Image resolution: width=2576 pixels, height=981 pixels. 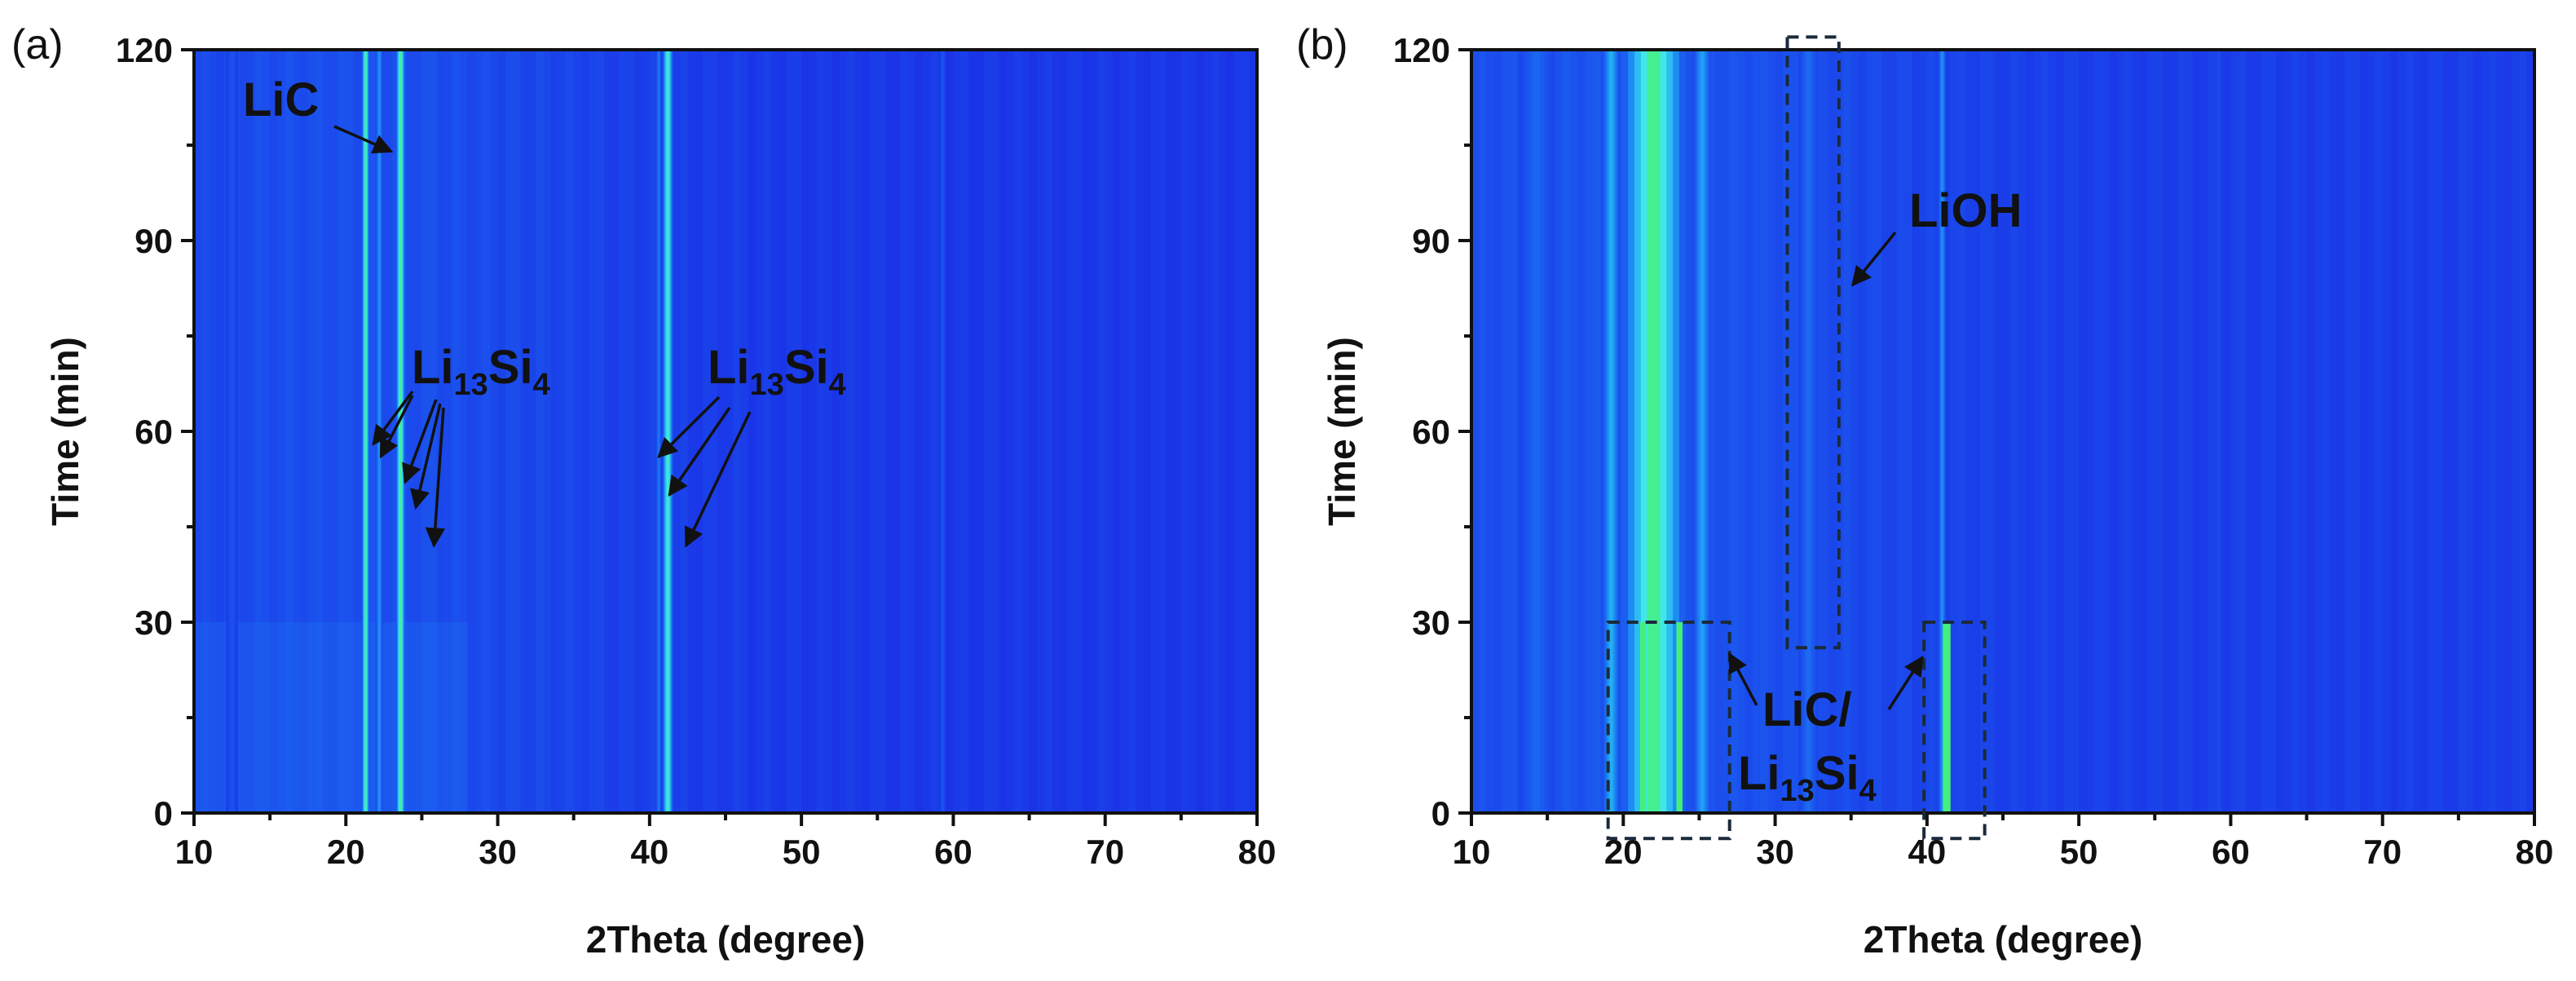 I want to click on x-tick-label: 70, so click(x=2382, y=852).